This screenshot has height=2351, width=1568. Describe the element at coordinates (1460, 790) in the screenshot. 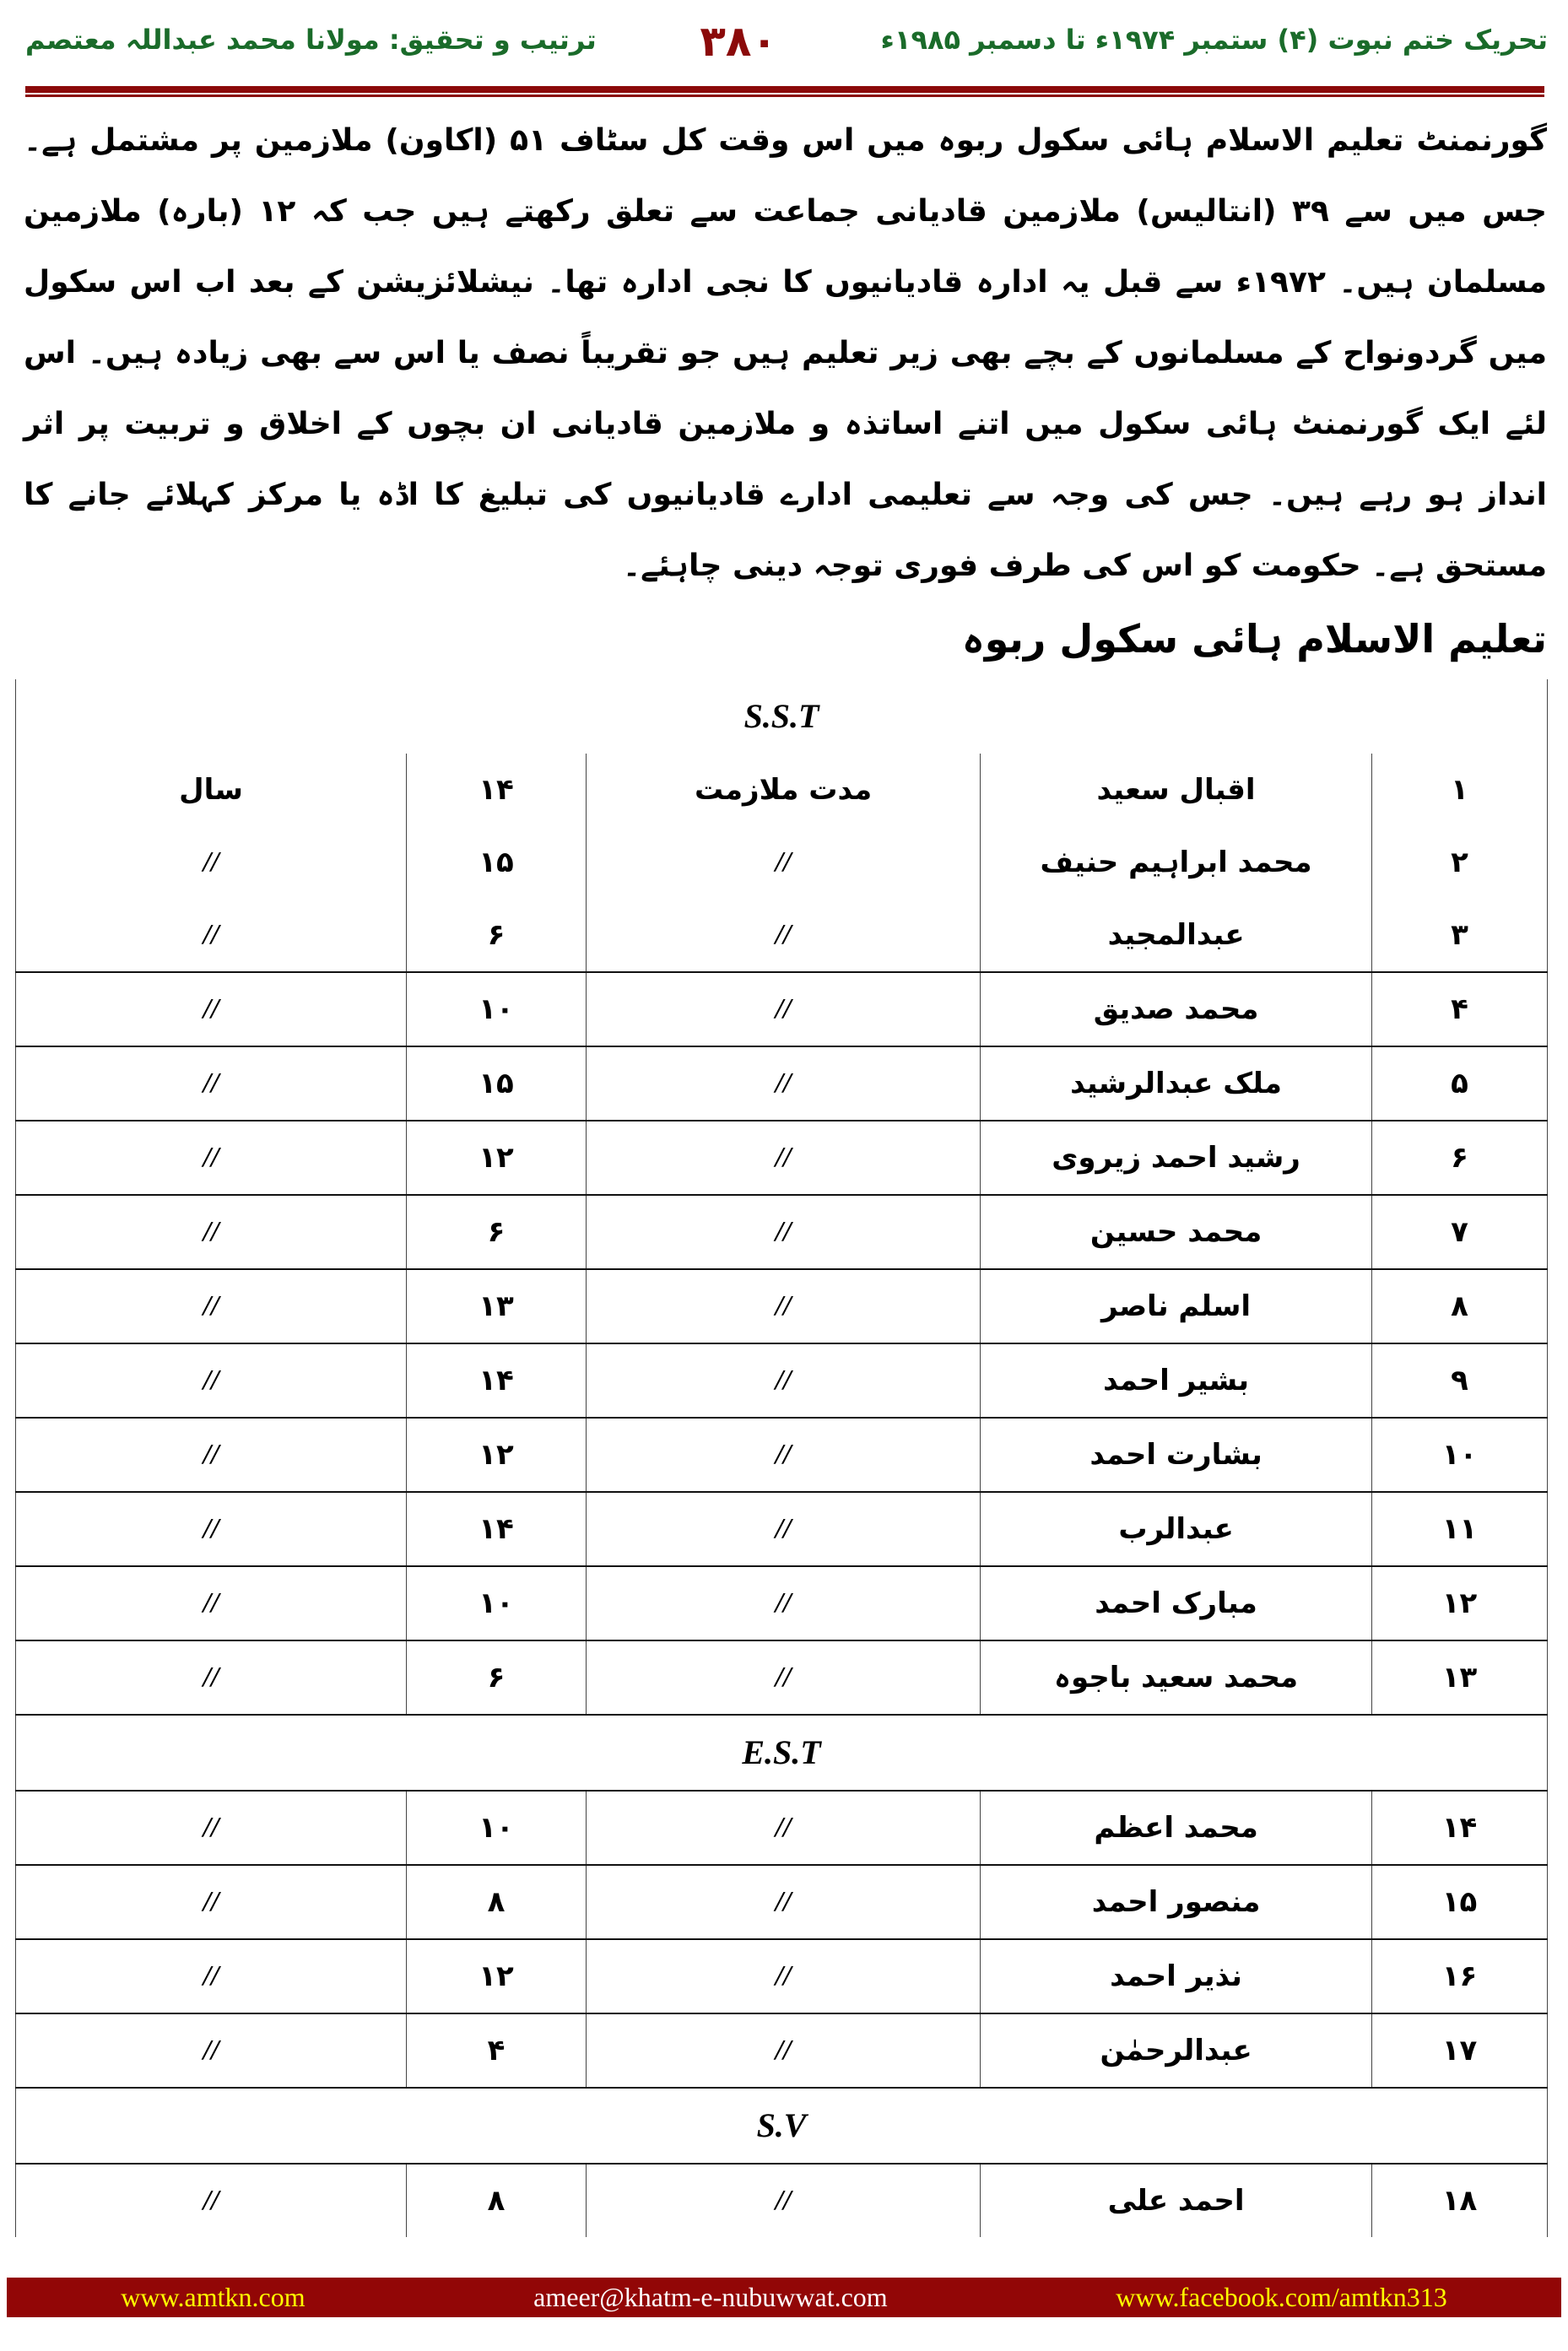

I see `serial-cell: ۱` at that location.